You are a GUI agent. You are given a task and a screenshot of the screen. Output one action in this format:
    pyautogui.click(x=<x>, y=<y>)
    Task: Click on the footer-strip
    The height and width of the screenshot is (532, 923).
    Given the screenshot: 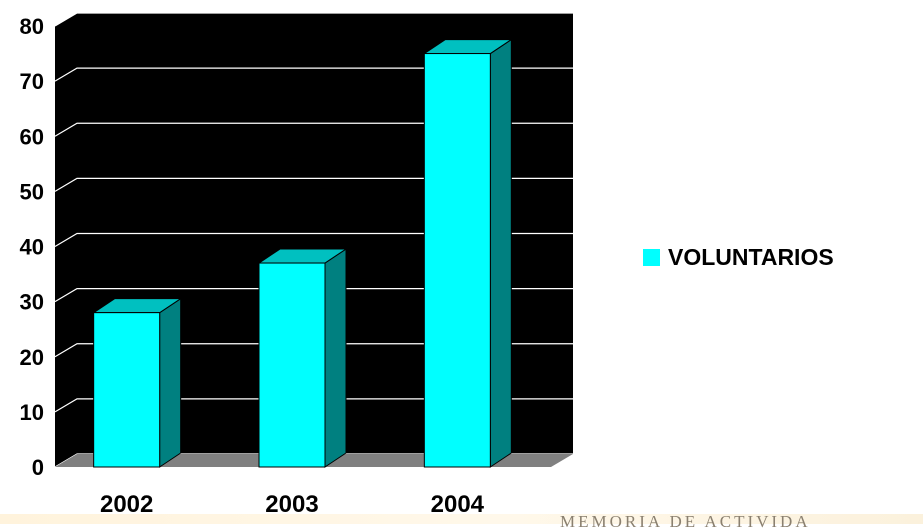 What is the action you would take?
    pyautogui.click(x=461, y=519)
    